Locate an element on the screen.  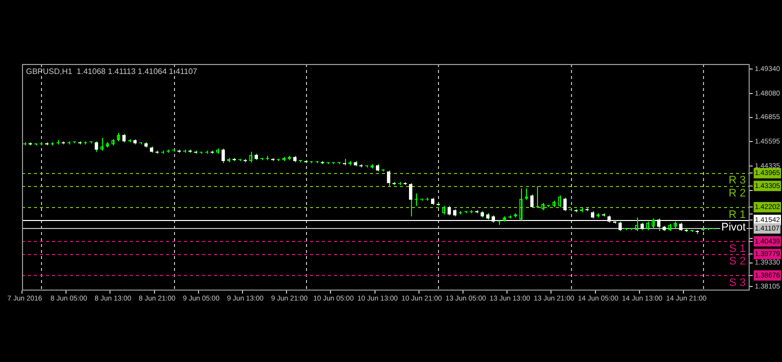
ref-line-label: R 1 is located at coordinates (737, 214).